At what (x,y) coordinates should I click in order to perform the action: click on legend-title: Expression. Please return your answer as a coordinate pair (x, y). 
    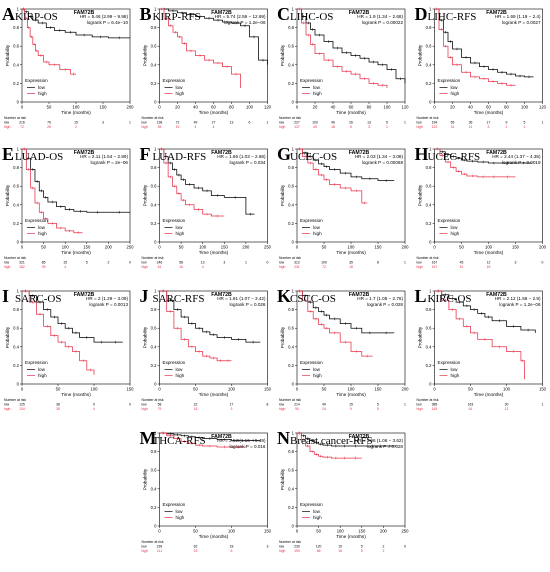
    Looking at the image, I should click on (311, 80).